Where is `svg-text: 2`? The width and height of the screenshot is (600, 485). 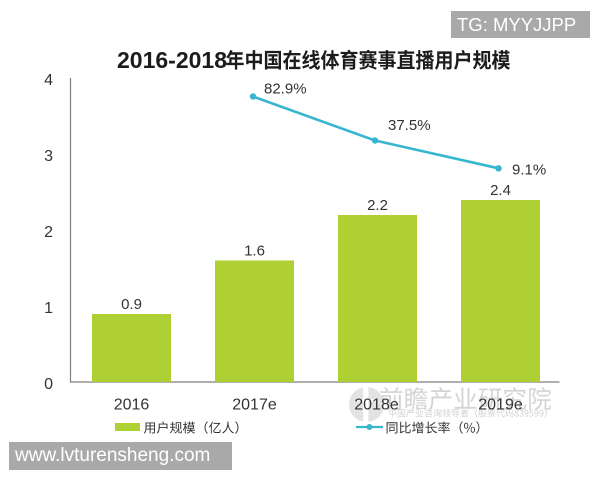
svg-text: 2 is located at coordinates (48, 232).